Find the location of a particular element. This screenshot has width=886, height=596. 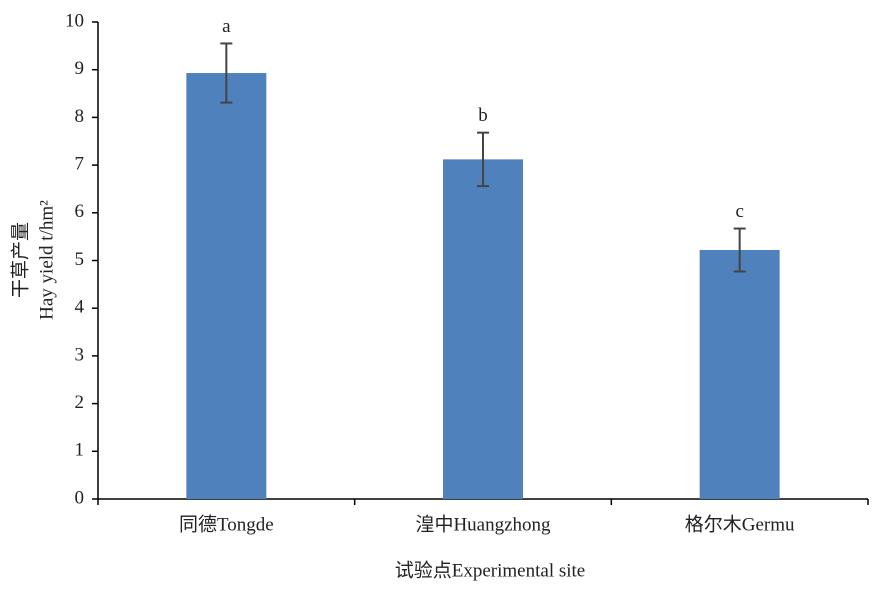

y-tick-label: 7 is located at coordinates (80, 163).